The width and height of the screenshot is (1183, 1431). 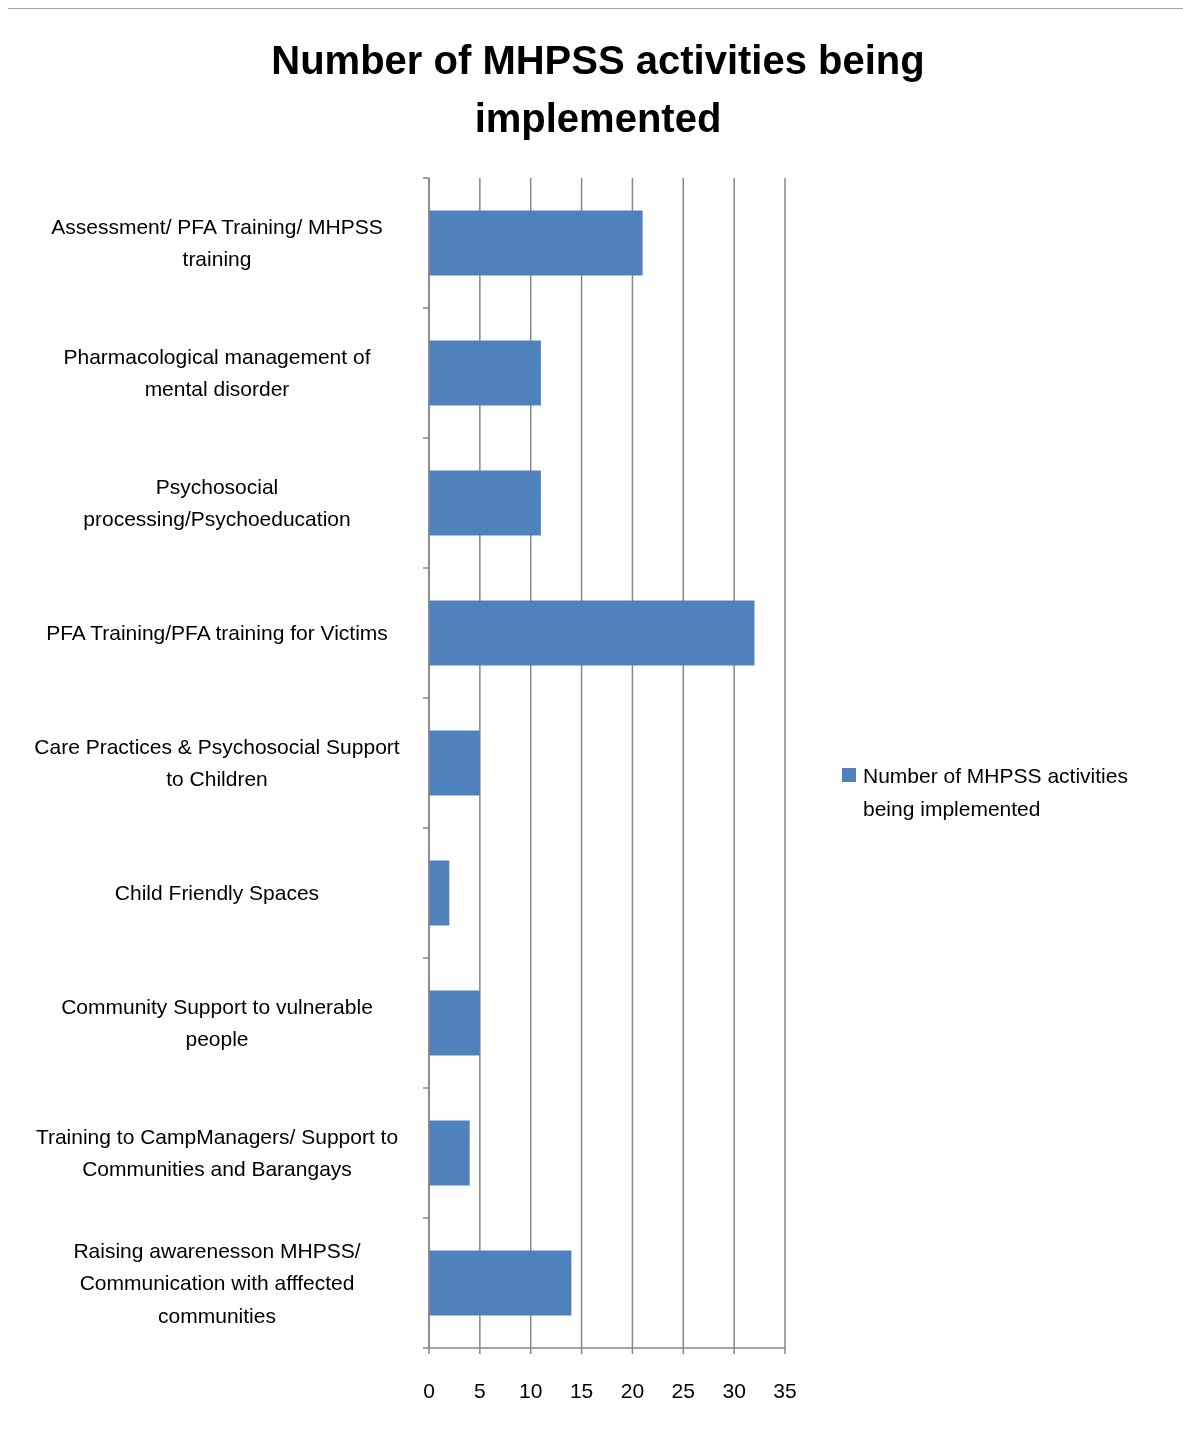 I want to click on chart-title: Number of MHPSS activities being implemented, so click(x=598, y=89).